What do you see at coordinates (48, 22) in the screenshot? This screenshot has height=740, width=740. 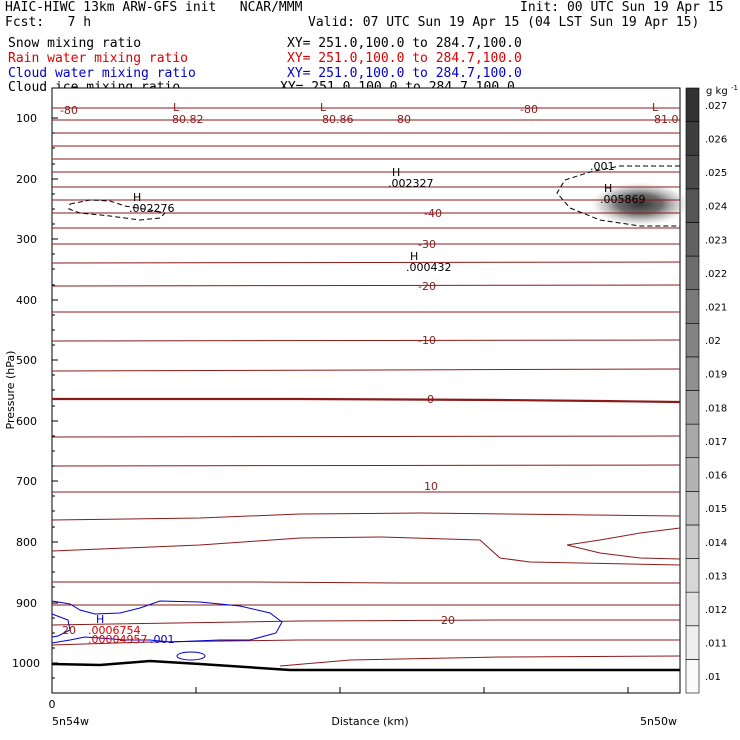 I see `header-fcst: Fcst: 7 h` at bounding box center [48, 22].